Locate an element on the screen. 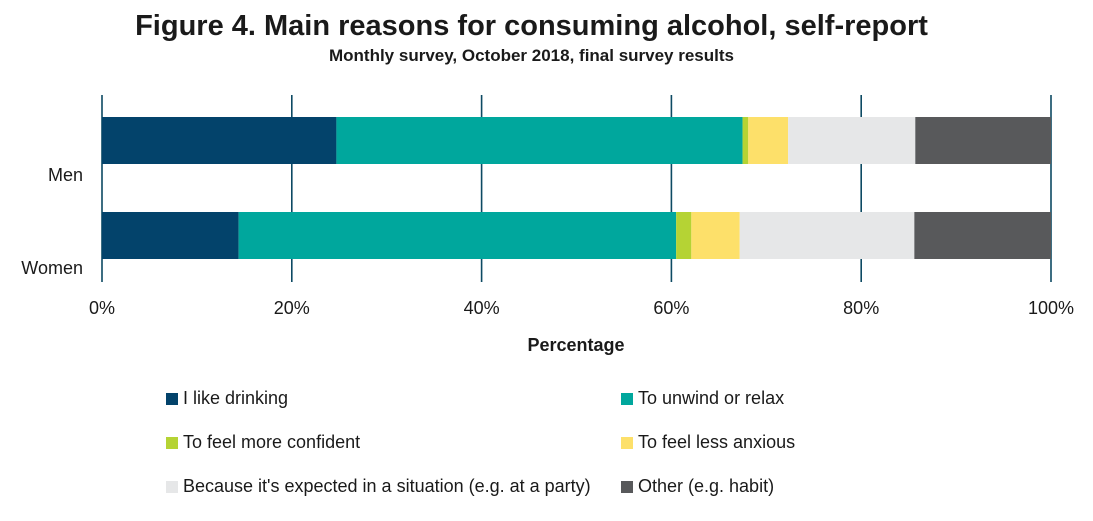  x-tick-label: 0% is located at coordinates (102, 308).